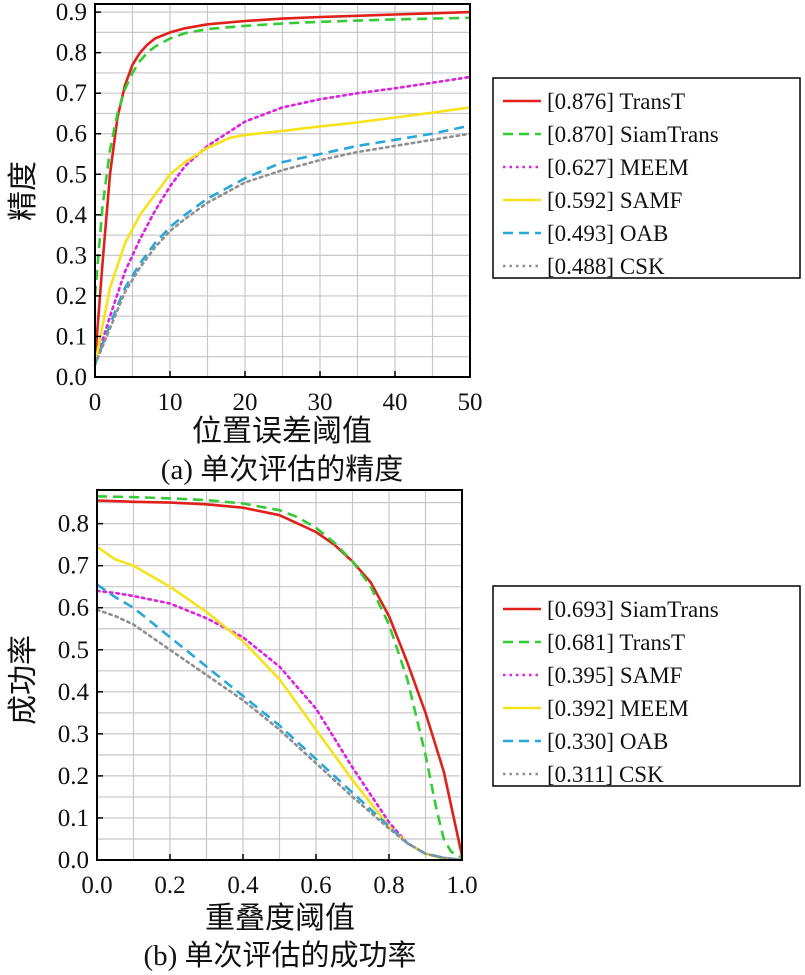 Image resolution: width=805 pixels, height=975 pixels. Describe the element at coordinates (169, 885) in the screenshot. I see `success-chart-xtick-label: 0.2` at that location.